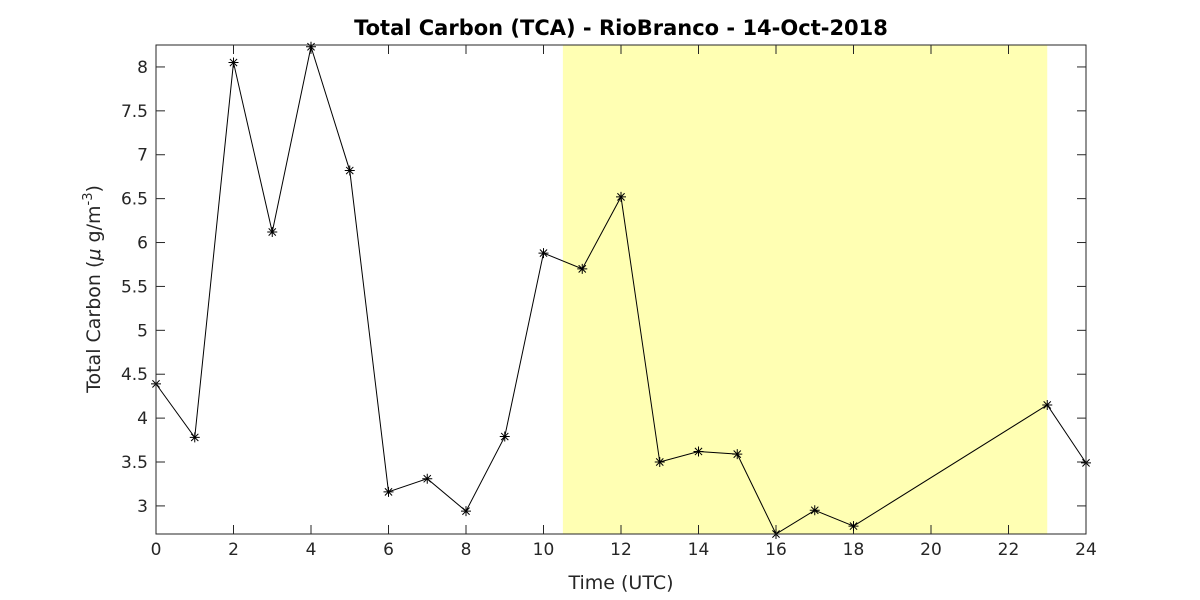 This screenshot has height=600, width=1200. Describe the element at coordinates (134, 112) in the screenshot. I see `y-tick-label: 7.5` at that location.